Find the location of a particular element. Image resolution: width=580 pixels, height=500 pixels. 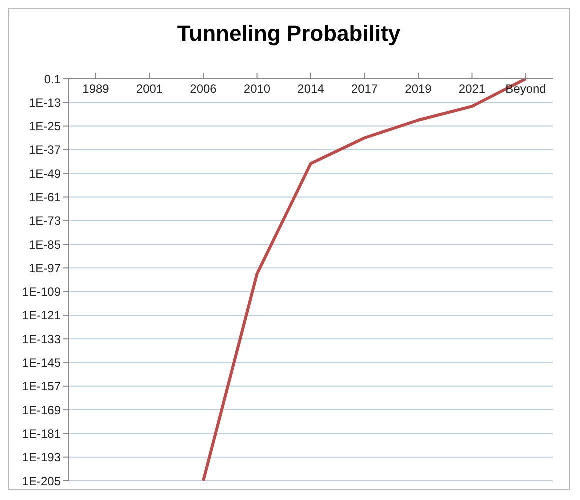

y-tick-label: 1E-85 is located at coordinates (45, 245).